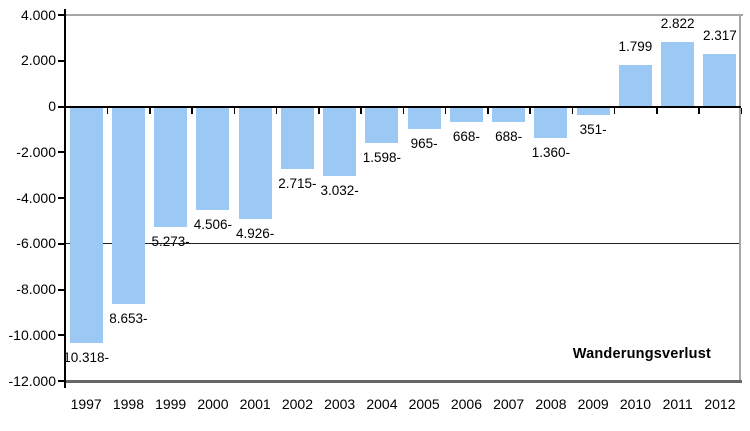 This screenshot has height=431, width=750. What do you see at coordinates (466, 136) in the screenshot?
I see `bar-value-label: 668-` at bounding box center [466, 136].